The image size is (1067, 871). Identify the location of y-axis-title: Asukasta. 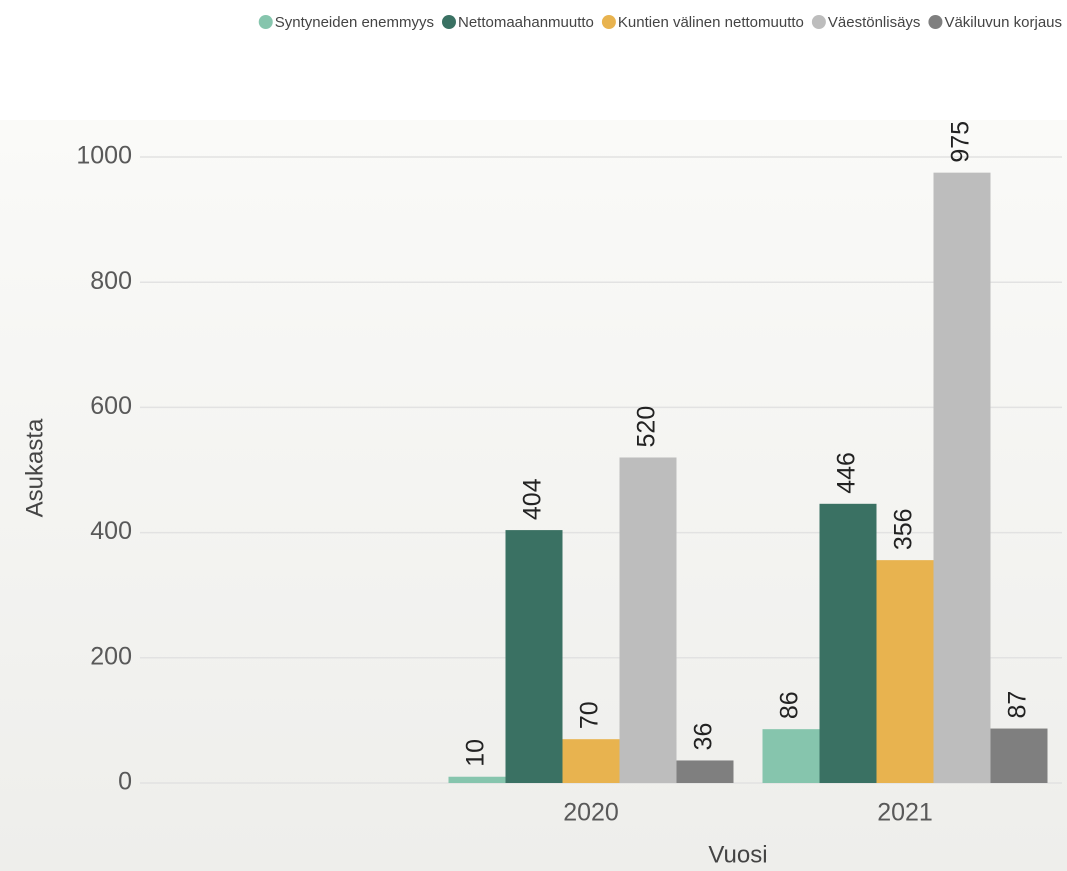
(34, 467).